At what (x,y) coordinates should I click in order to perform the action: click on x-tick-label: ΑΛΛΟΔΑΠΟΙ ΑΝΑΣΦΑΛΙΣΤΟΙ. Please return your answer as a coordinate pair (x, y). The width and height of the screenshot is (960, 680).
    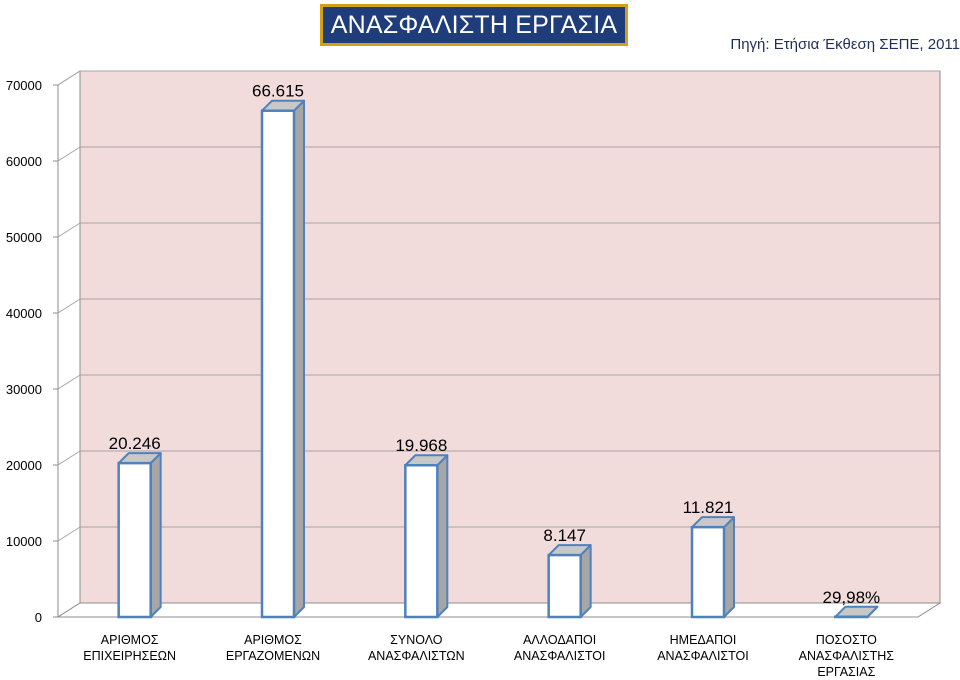
    Looking at the image, I should click on (560, 648).